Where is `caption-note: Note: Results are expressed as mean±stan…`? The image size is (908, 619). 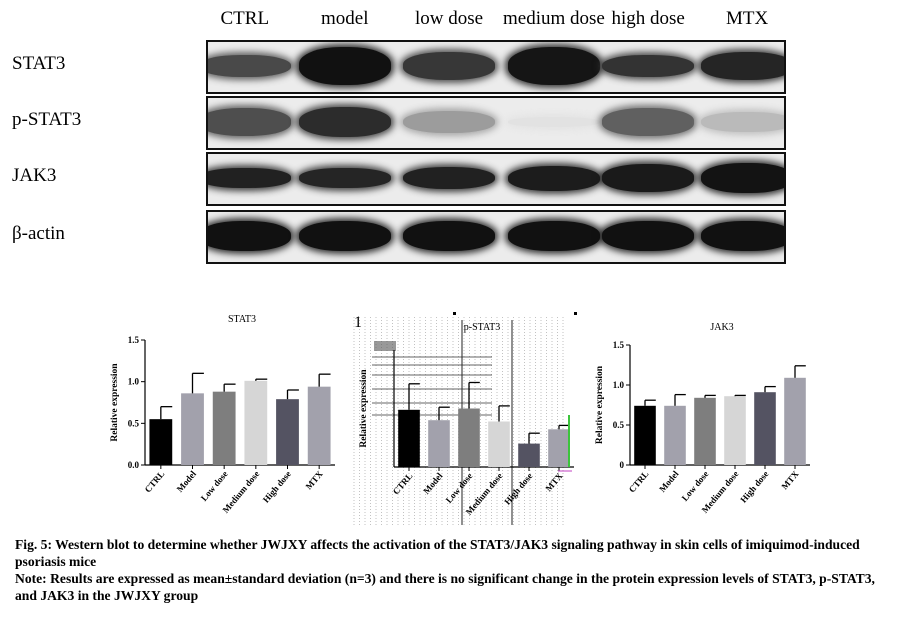 caption-note: Note: Results are expressed as mean±stan… is located at coordinates (445, 587).